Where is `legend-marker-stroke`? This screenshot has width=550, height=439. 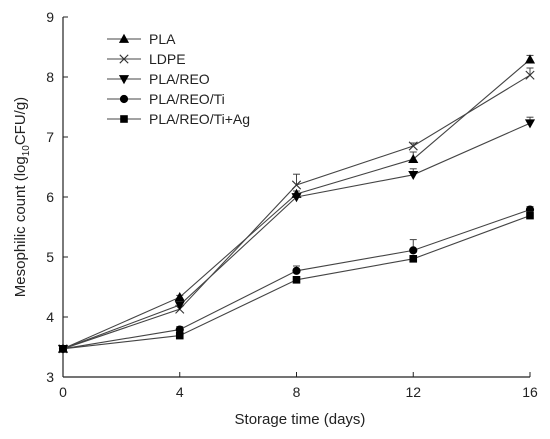 legend-marker-stroke is located at coordinates (124, 59).